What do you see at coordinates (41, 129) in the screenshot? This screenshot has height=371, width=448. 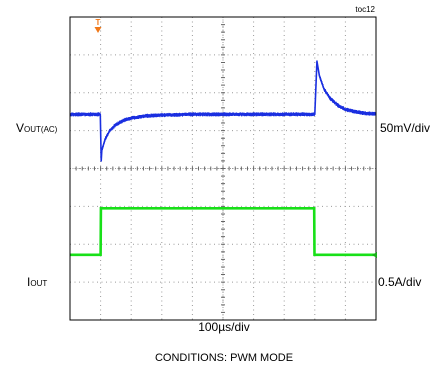 I see `vout-label-sub: OUT(AC)` at bounding box center [41, 129].